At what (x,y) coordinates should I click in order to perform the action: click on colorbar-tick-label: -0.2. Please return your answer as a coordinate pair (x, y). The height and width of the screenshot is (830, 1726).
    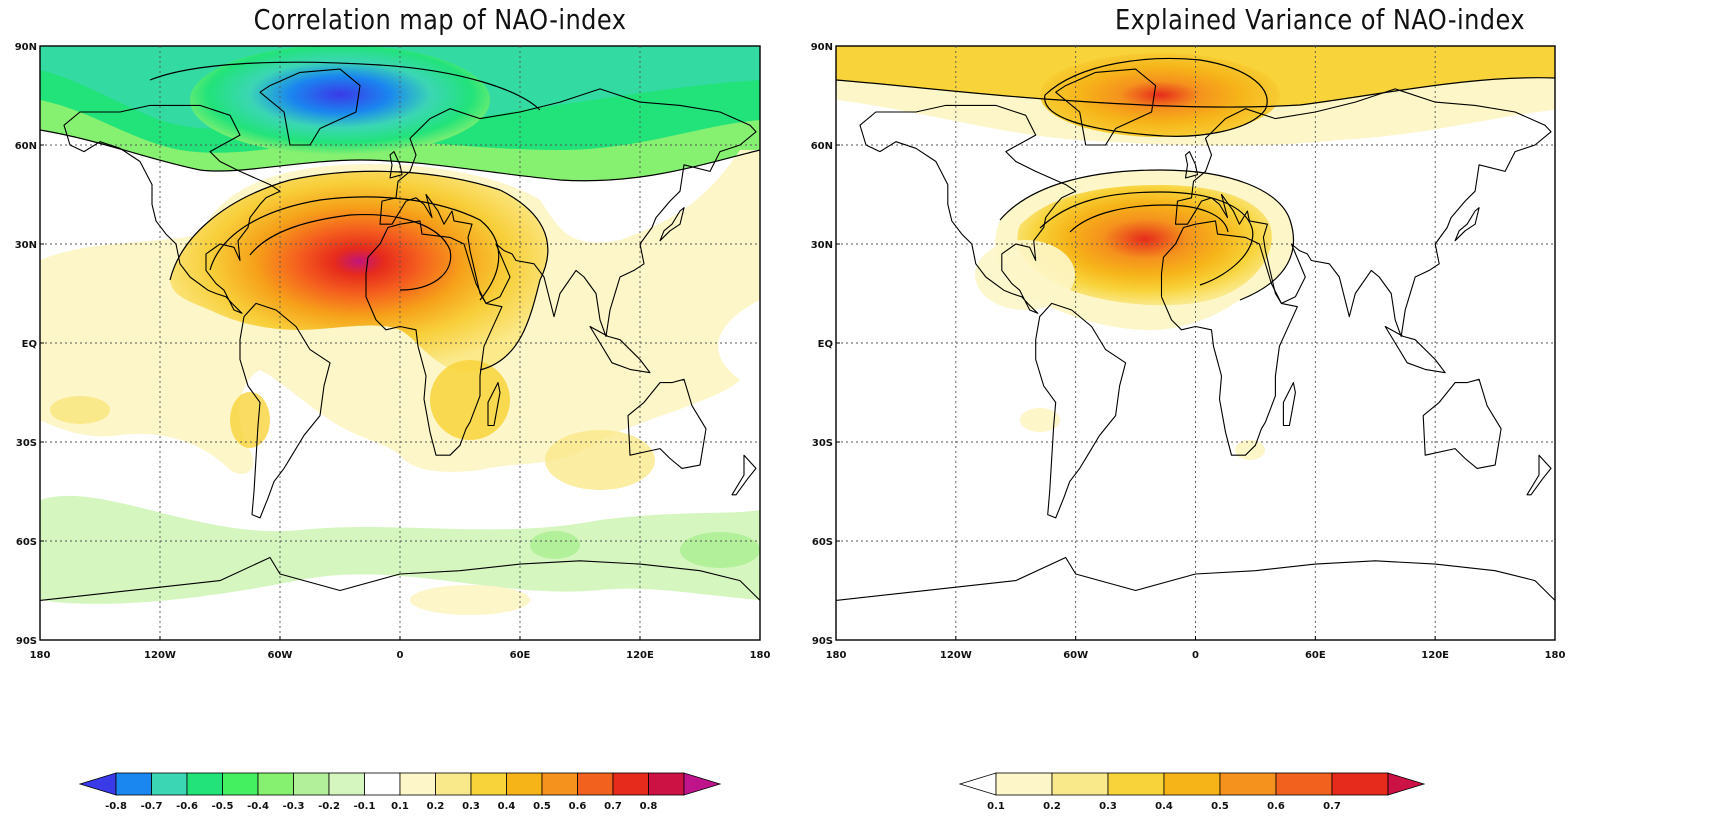
    Looking at the image, I should click on (329, 806).